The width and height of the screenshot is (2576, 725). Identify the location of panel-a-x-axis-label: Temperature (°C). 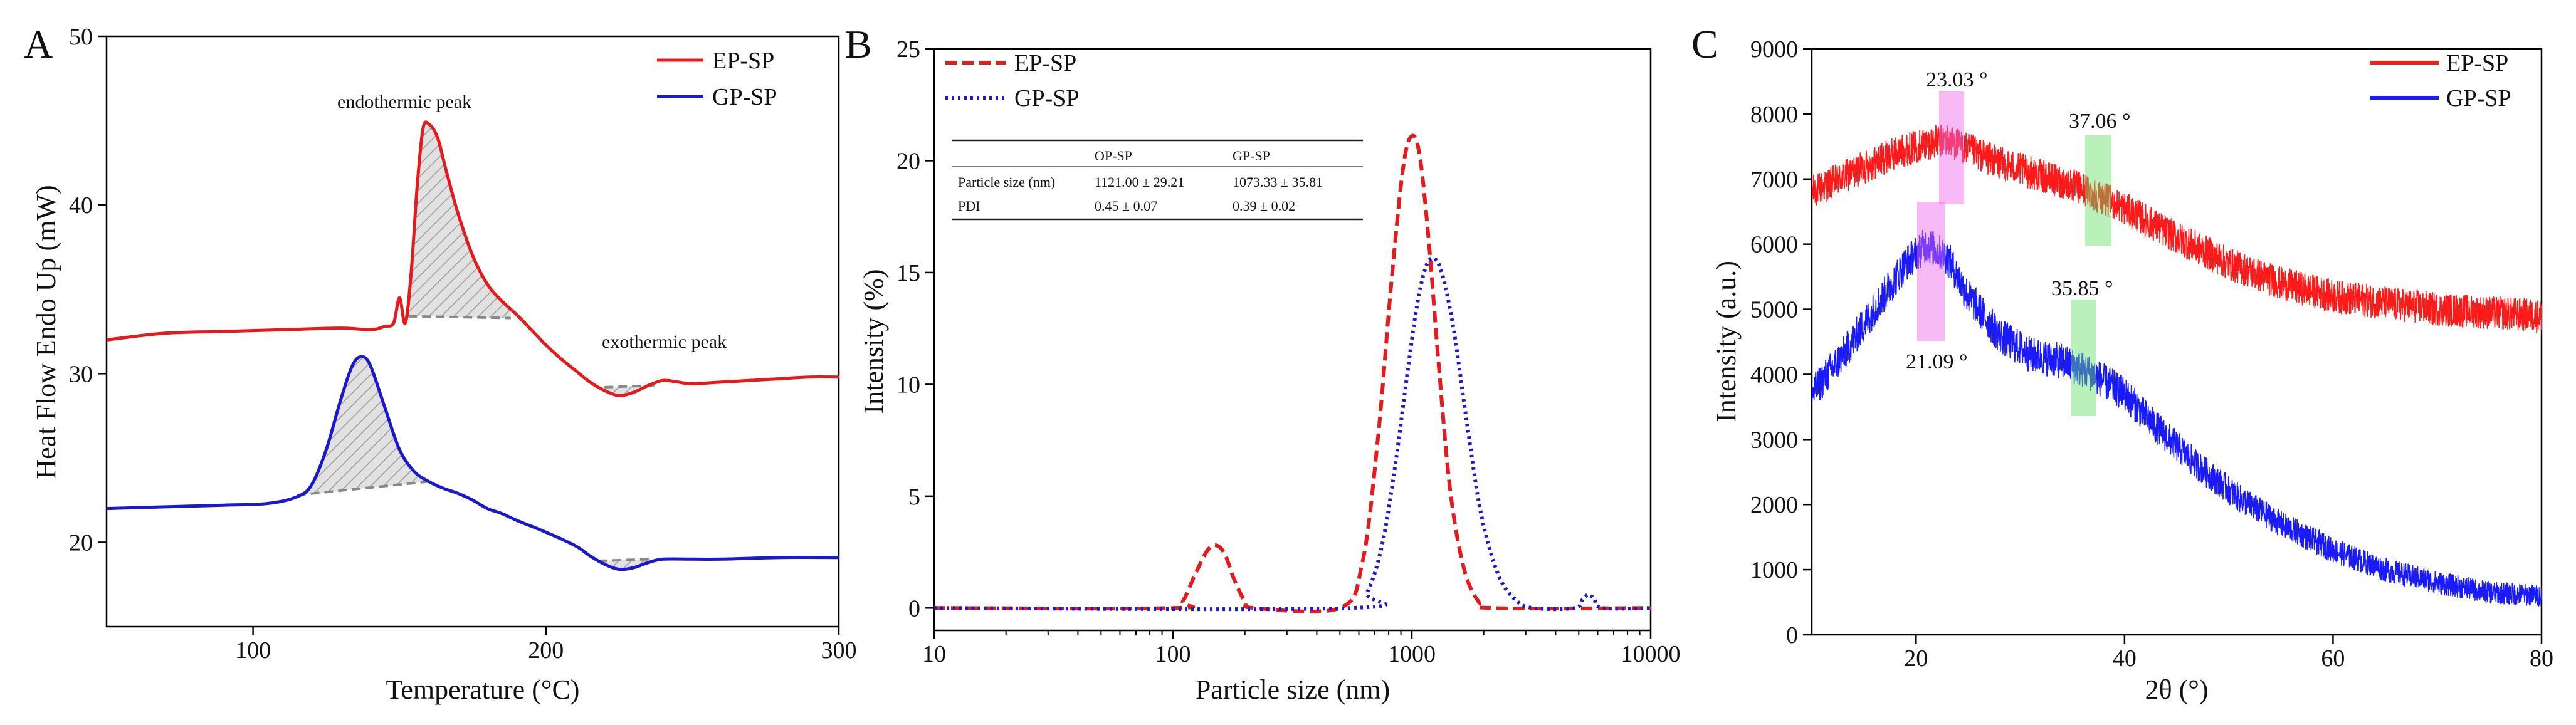
(483, 689).